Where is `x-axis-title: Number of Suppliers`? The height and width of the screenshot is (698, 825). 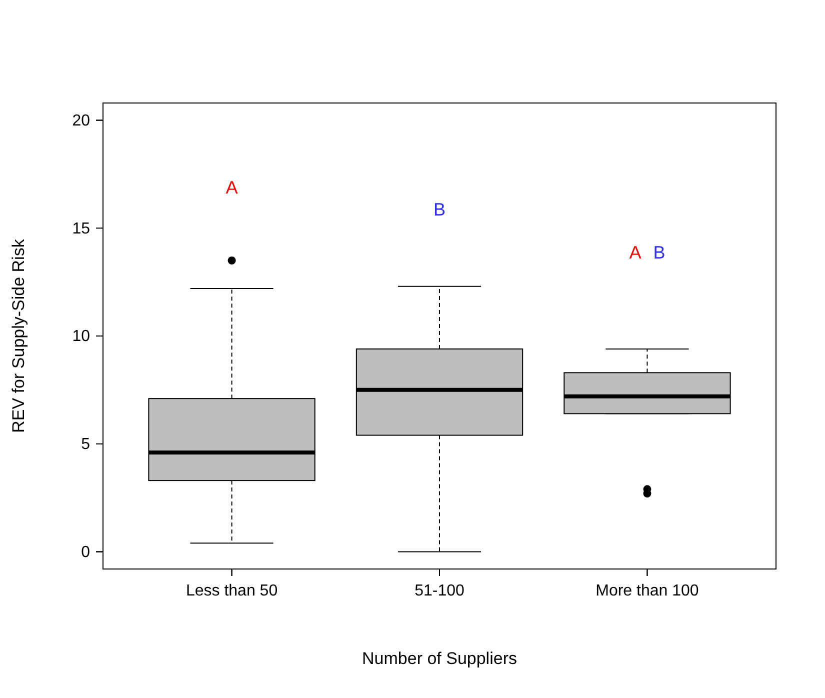
x-axis-title: Number of Suppliers is located at coordinates (439, 658).